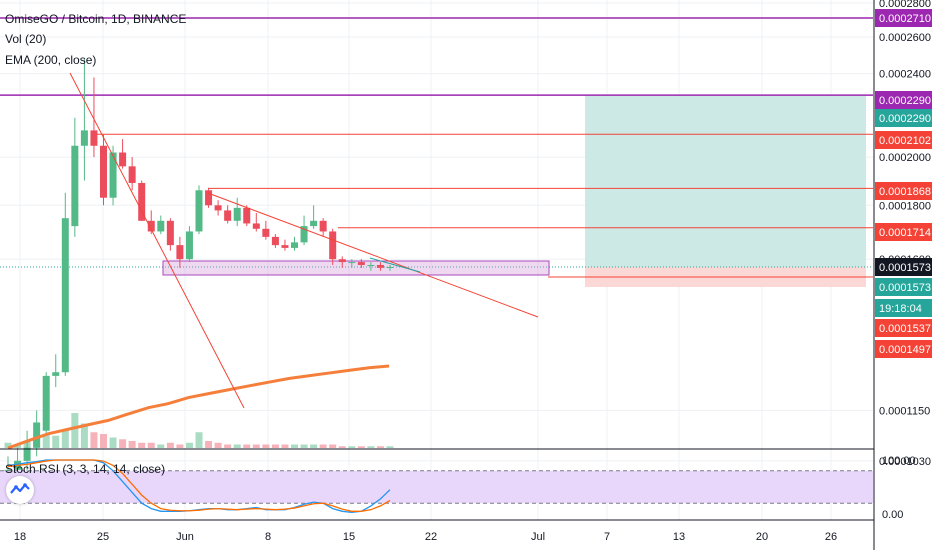 The height and width of the screenshot is (550, 932). I want to click on price-tick-label: 0.0002000, so click(905, 158).